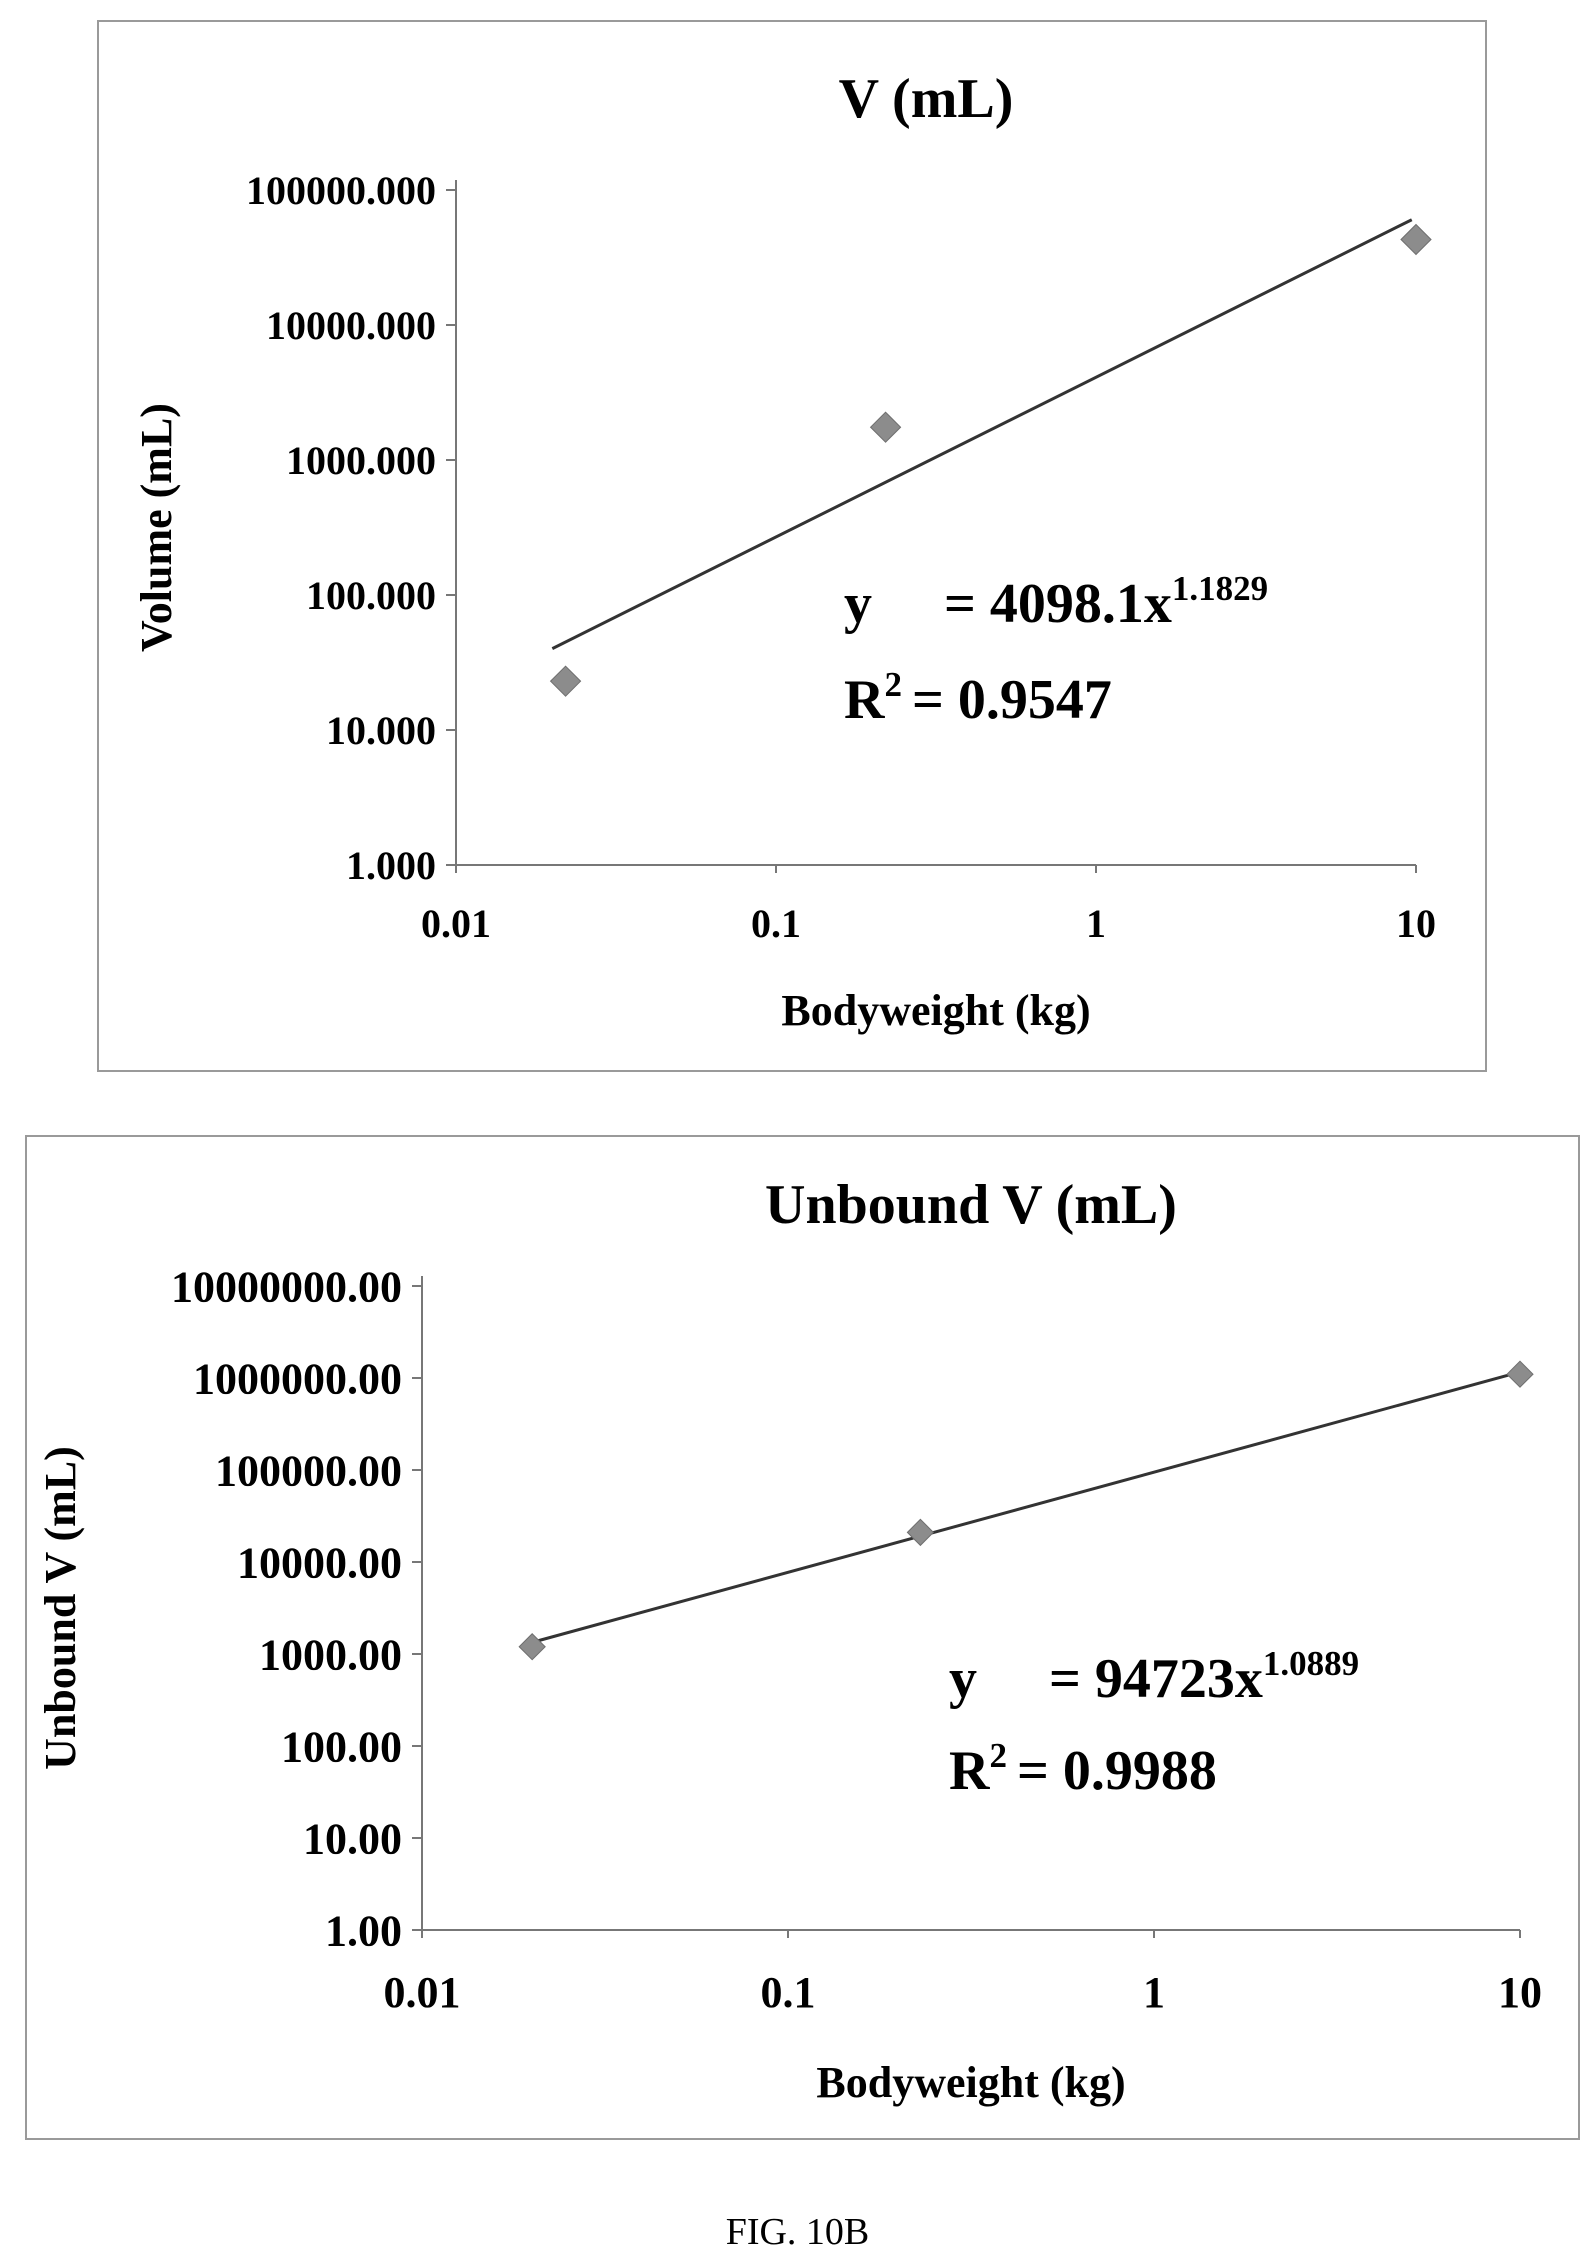 This screenshot has width=1595, height=2263. I want to click on chart-title: V (mL), so click(926, 99).